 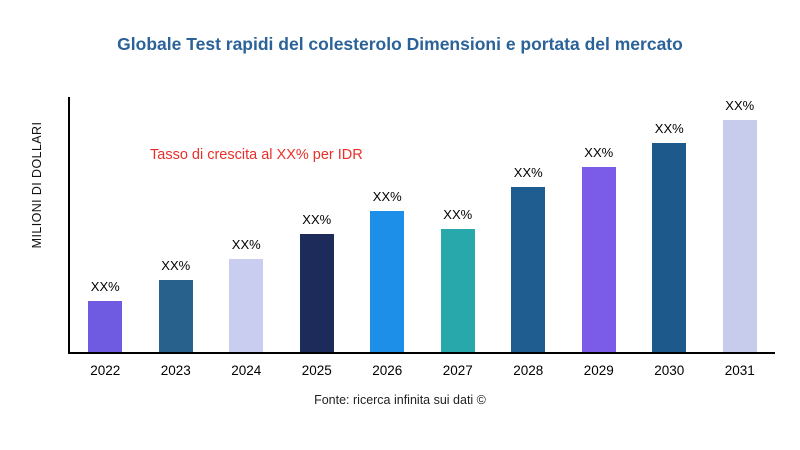 What do you see at coordinates (598, 370) in the screenshot?
I see `x-tick-label-2029: 2029` at bounding box center [598, 370].